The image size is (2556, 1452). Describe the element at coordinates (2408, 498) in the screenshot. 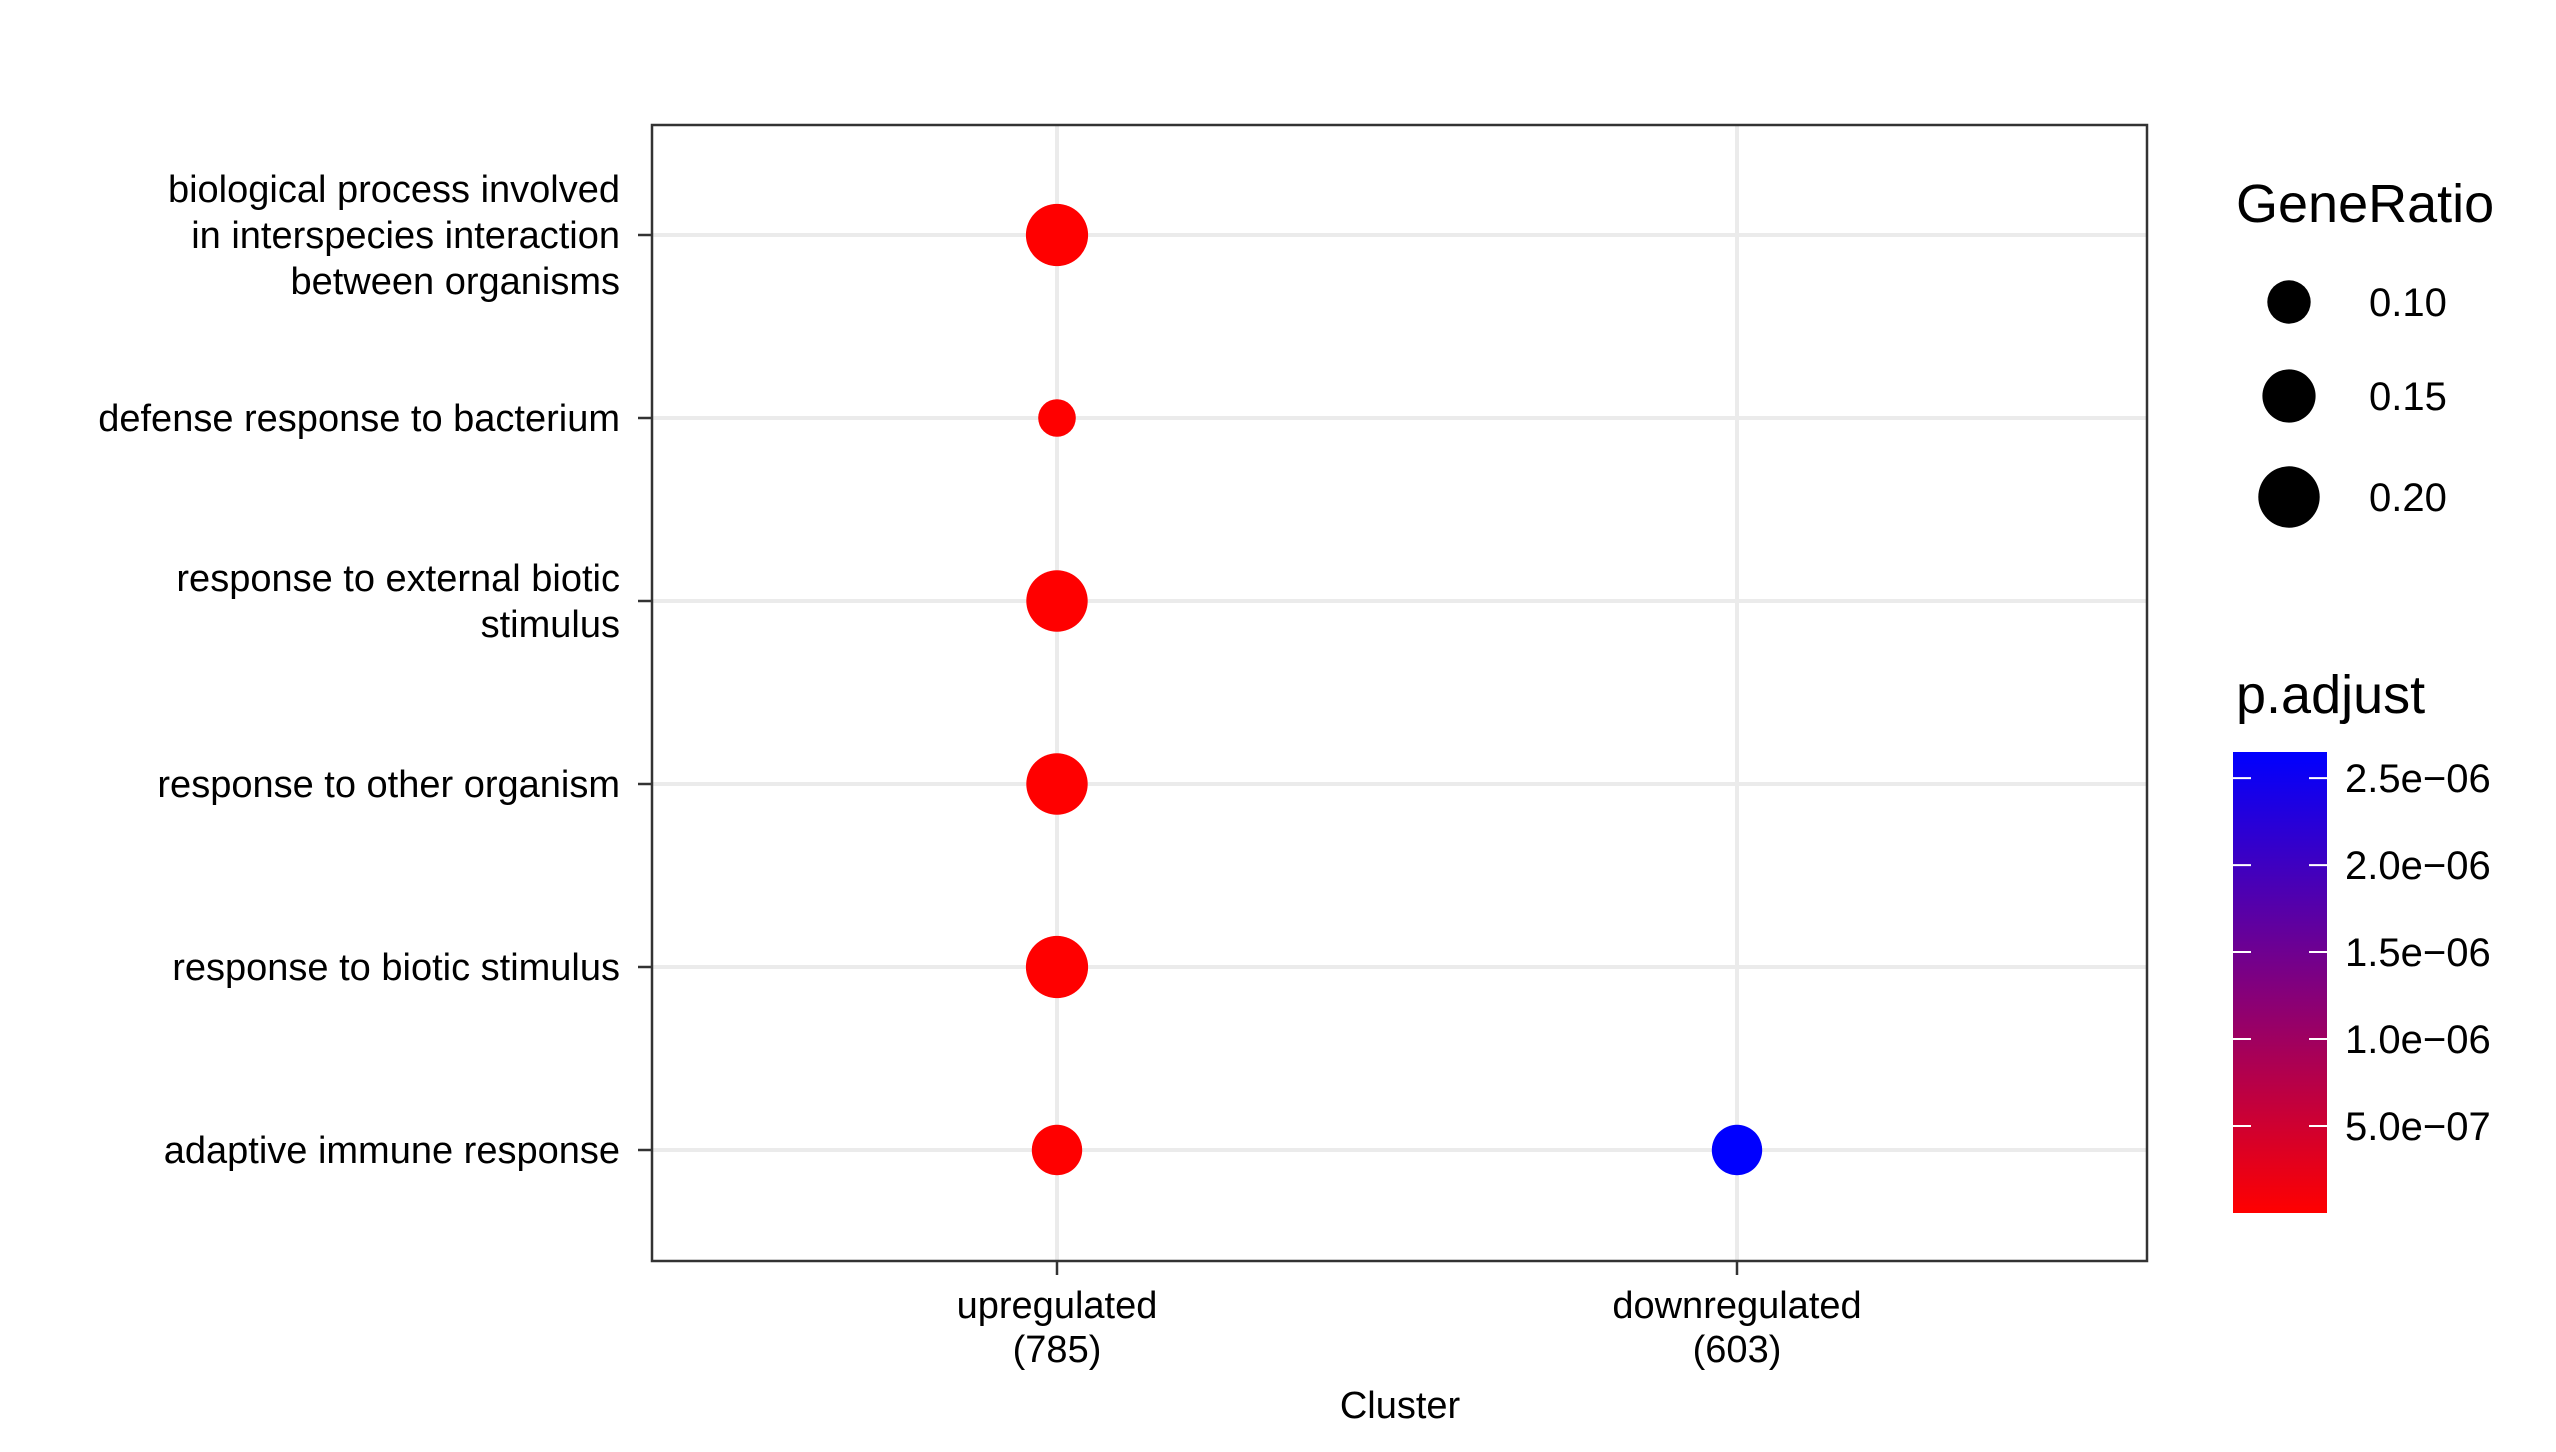

I see `size-legend-label: 0.20` at that location.